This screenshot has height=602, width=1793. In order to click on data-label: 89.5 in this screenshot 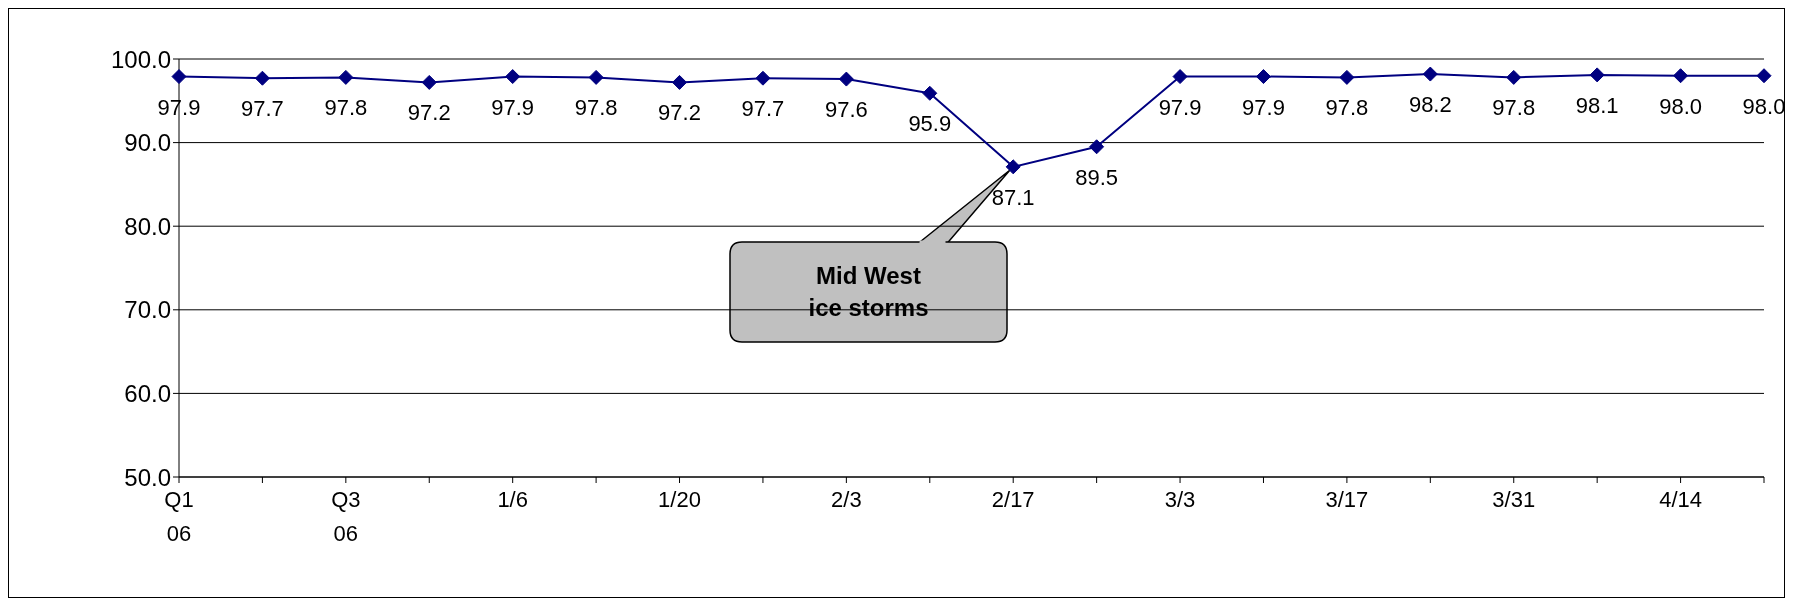, I will do `click(1097, 177)`.